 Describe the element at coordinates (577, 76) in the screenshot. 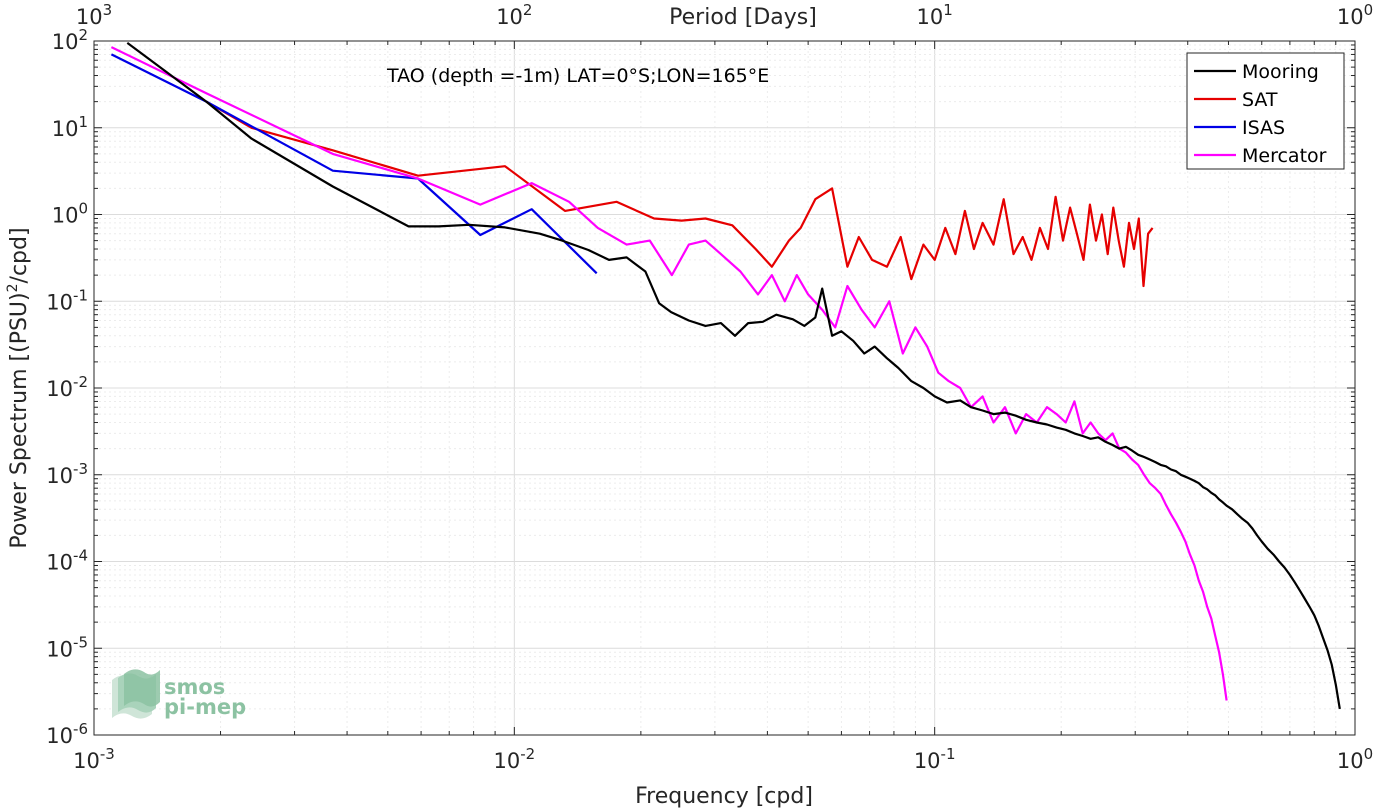

I see `chart-annotation: TAO (depth =-1m) LAT=0°S;LON=165°E` at that location.